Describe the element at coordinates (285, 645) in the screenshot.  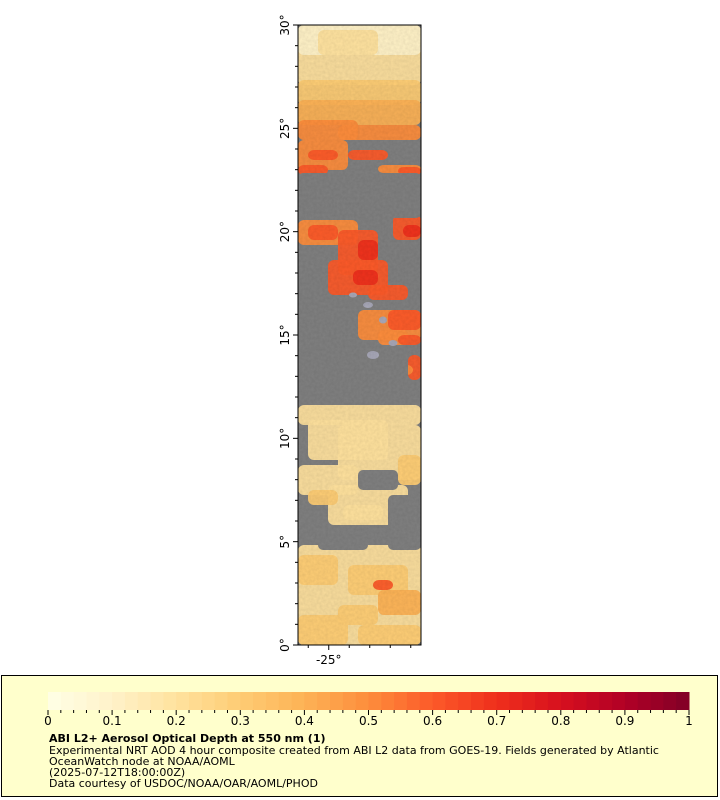
I see `lat-tick-label: 0°` at that location.